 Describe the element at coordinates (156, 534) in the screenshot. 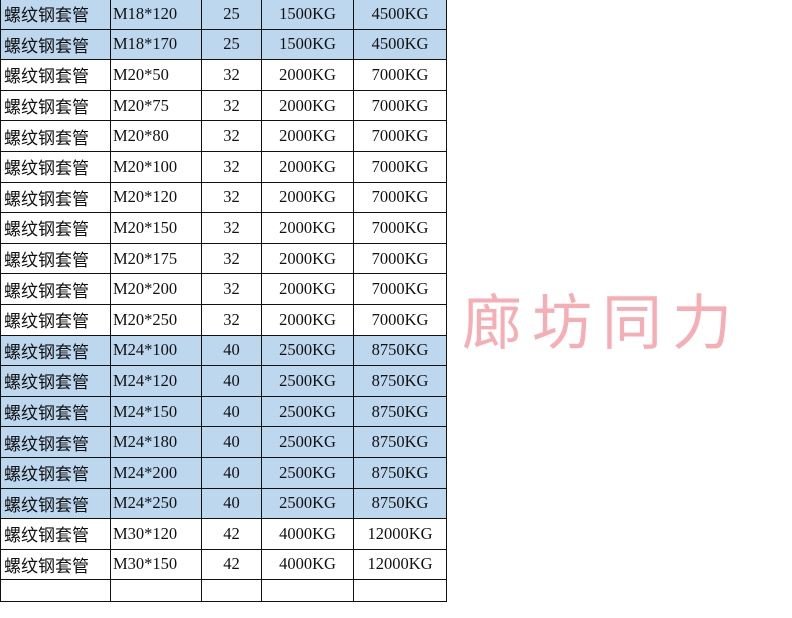

I see `spec-cell: M30*120` at that location.